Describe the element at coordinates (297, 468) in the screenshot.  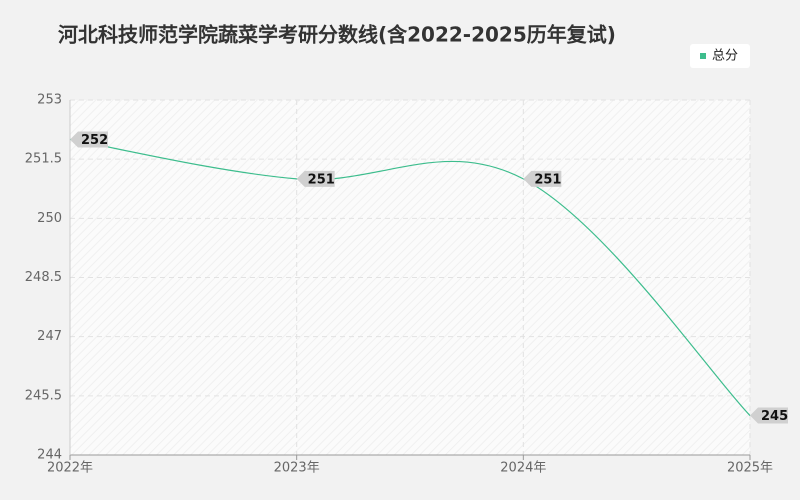
I see `x-tick-label: 2023年` at that location.